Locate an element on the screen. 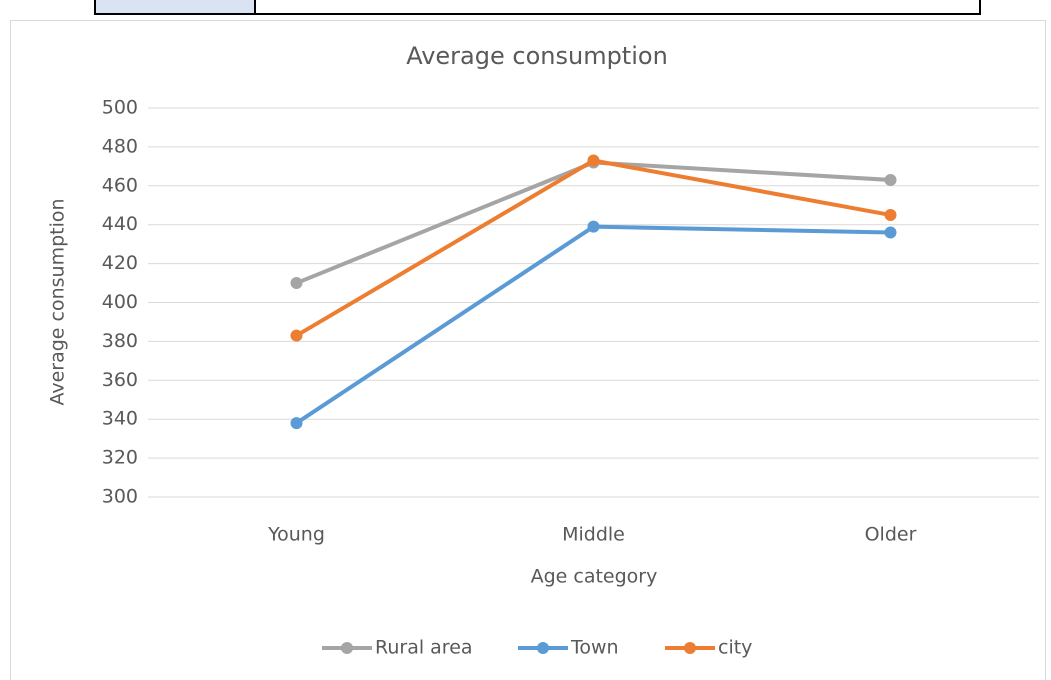 This screenshot has width=1051, height=680. y-tick-label: 500 is located at coordinates (120, 108).